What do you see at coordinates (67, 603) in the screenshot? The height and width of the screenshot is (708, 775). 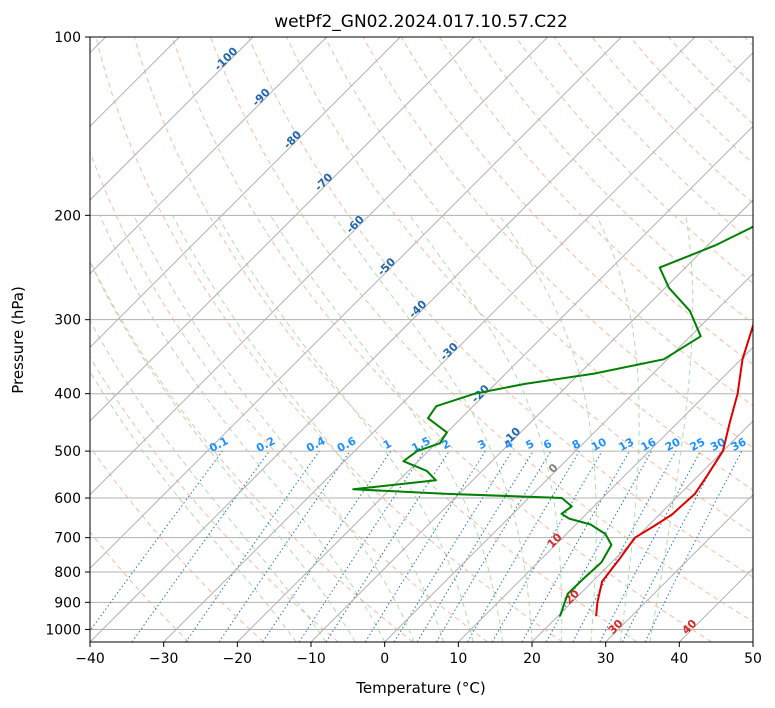 I see `y-tick-label: 900` at bounding box center [67, 603].